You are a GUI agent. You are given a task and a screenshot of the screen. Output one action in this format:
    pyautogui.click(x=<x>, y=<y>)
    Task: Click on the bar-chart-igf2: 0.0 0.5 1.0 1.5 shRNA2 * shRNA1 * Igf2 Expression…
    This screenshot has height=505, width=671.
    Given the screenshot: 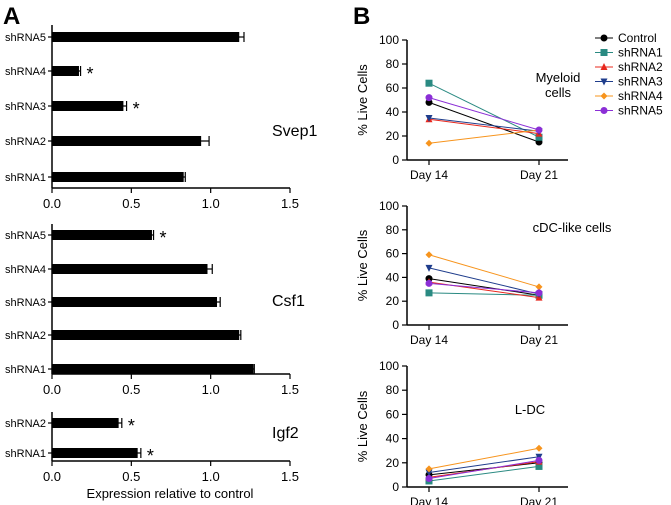 What is the action you would take?
    pyautogui.click(x=152, y=456)
    